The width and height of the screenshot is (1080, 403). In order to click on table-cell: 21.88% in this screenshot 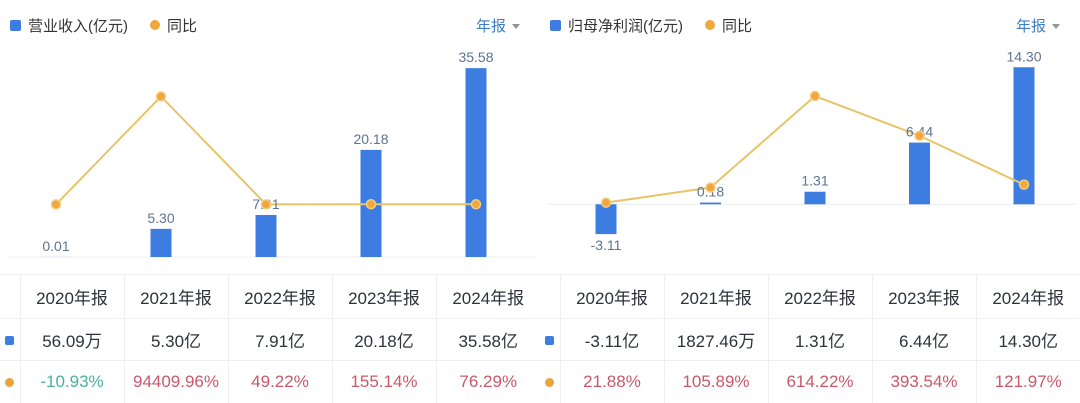, I will do `click(612, 382)`.